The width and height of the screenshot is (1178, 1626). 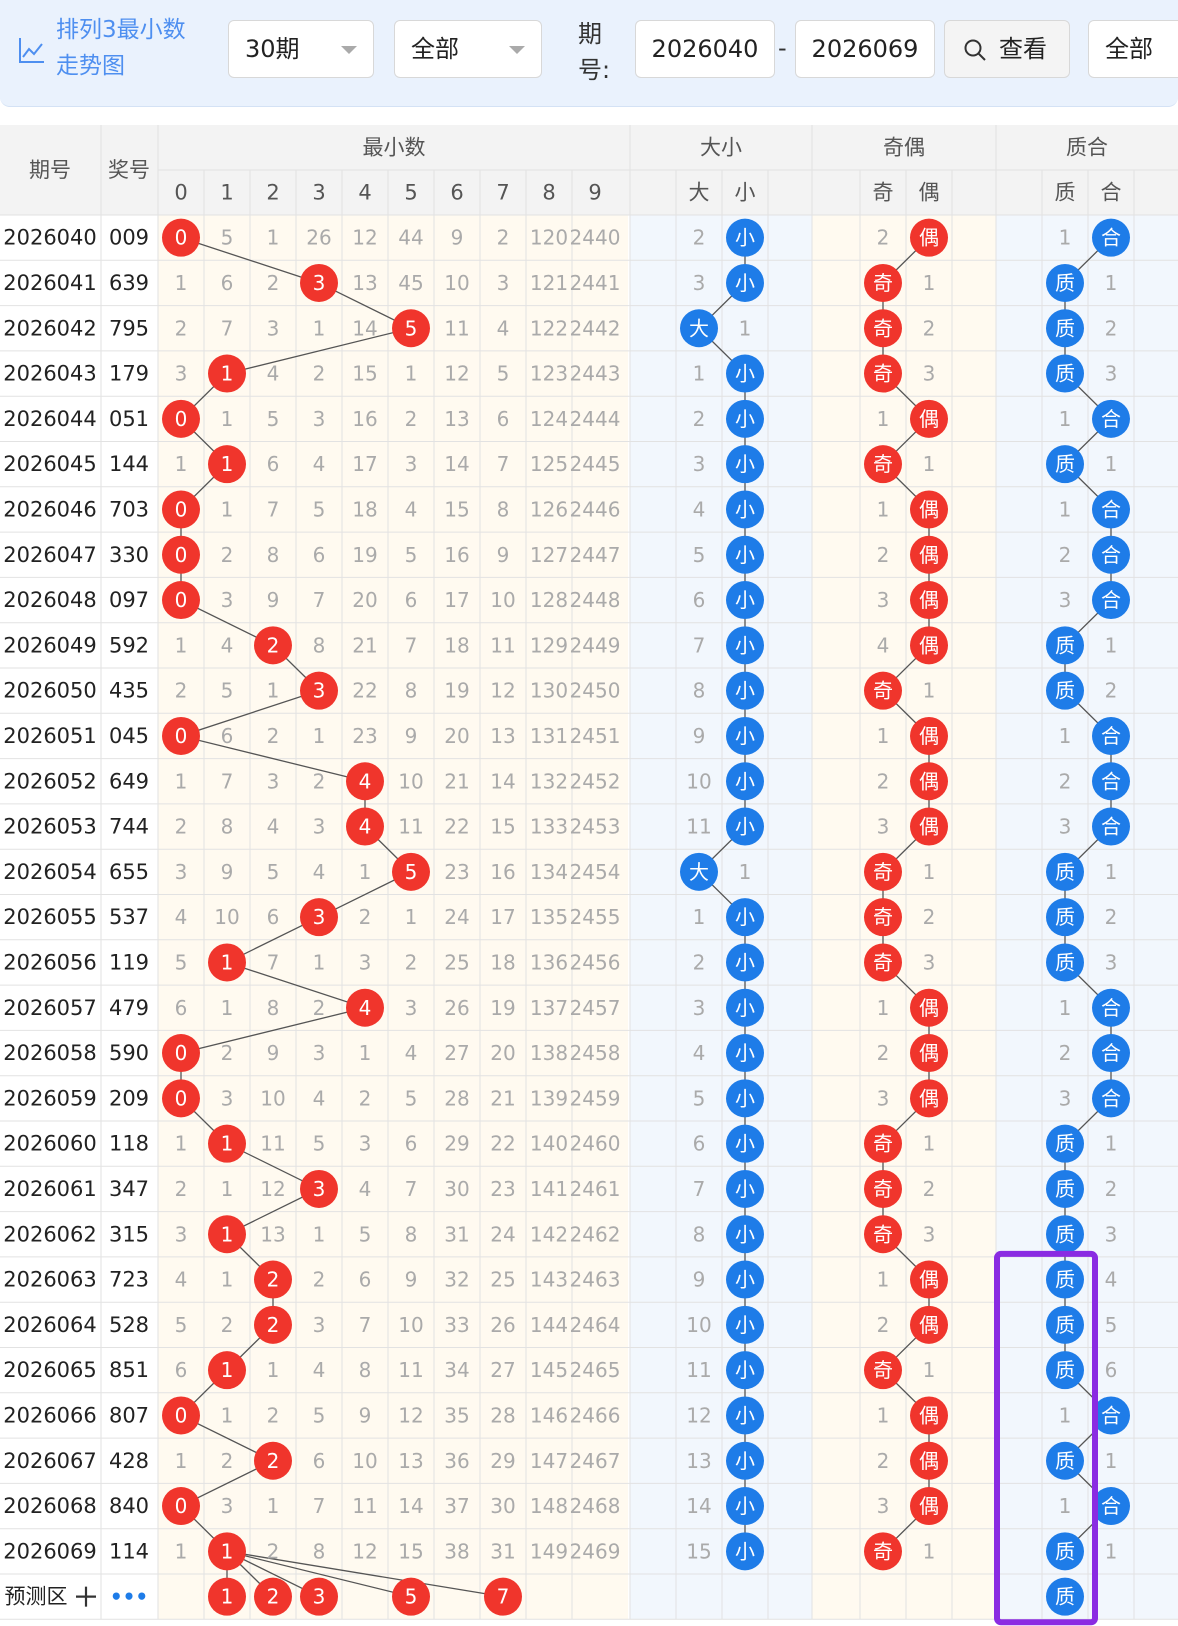 I want to click on header-min-digit: 7, so click(x=502, y=193).